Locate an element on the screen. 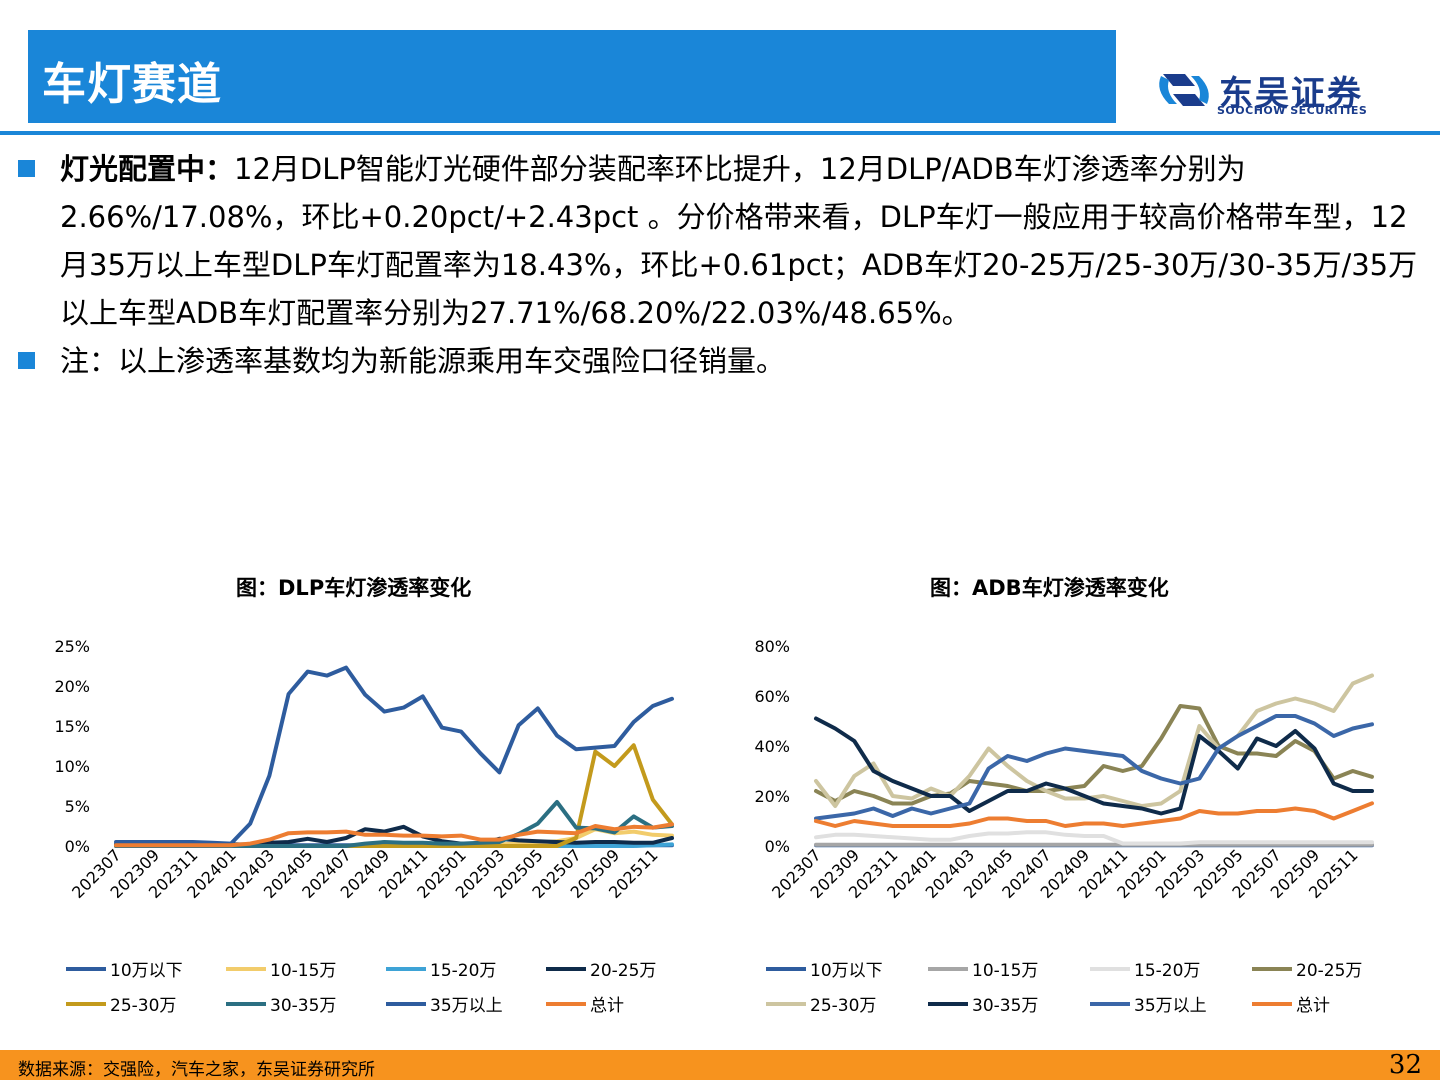 The image size is (1440, 1080). y-tick-label: 10% is located at coordinates (72, 766).